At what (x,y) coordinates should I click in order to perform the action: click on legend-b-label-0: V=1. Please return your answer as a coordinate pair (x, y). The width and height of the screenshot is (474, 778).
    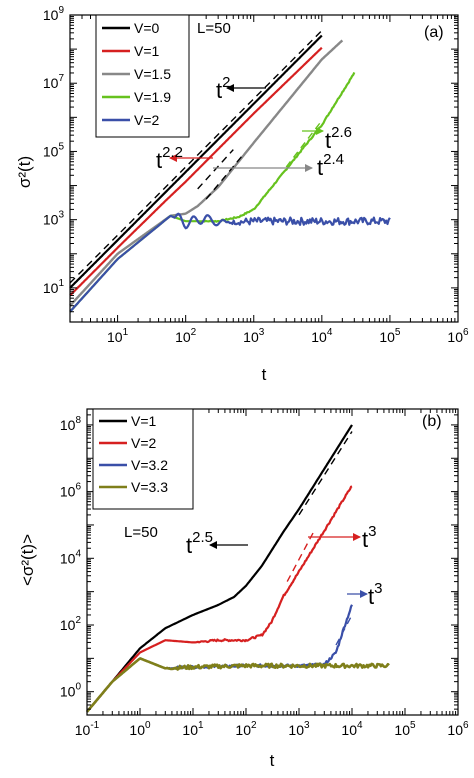
    Looking at the image, I should click on (144, 421).